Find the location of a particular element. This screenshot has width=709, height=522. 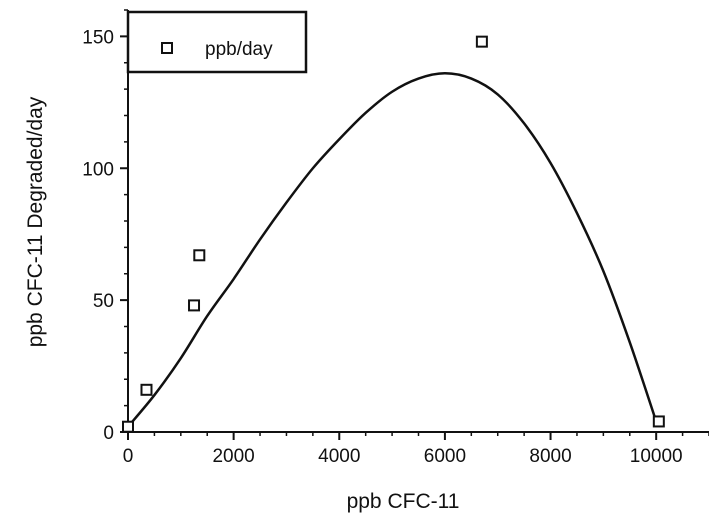

legend-marker is located at coordinates (167, 48).